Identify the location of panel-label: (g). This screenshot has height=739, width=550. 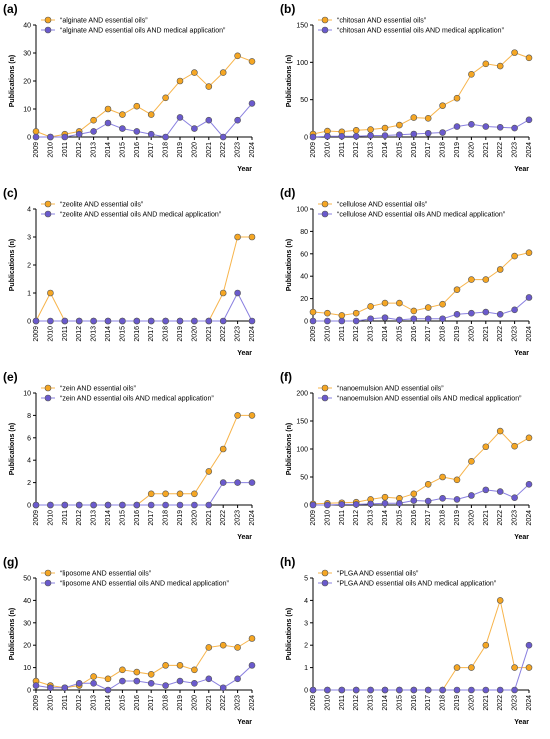
(10, 562).